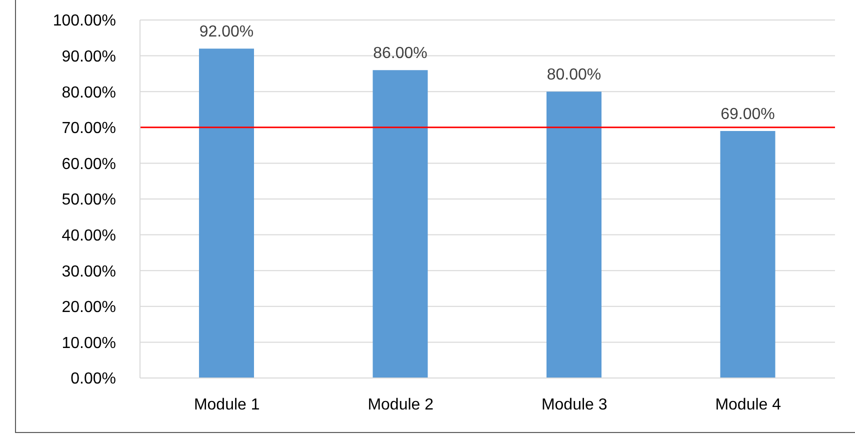  I want to click on y-tick-label: 0.00%, so click(93, 379).